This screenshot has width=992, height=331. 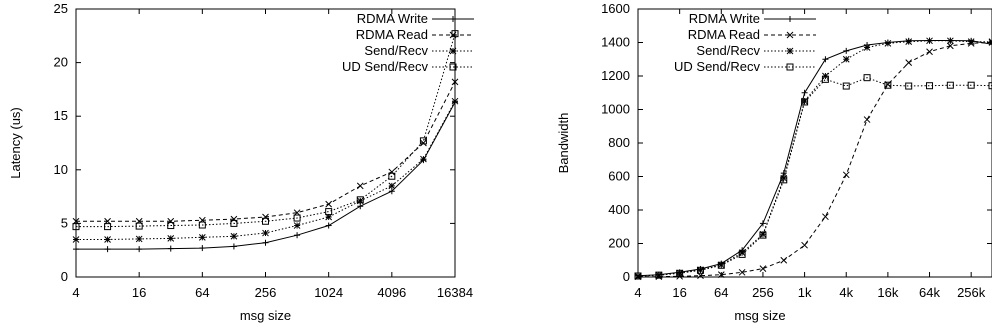 What do you see at coordinates (392, 18) in the screenshot?
I see `legend-label: RDMA Write` at bounding box center [392, 18].